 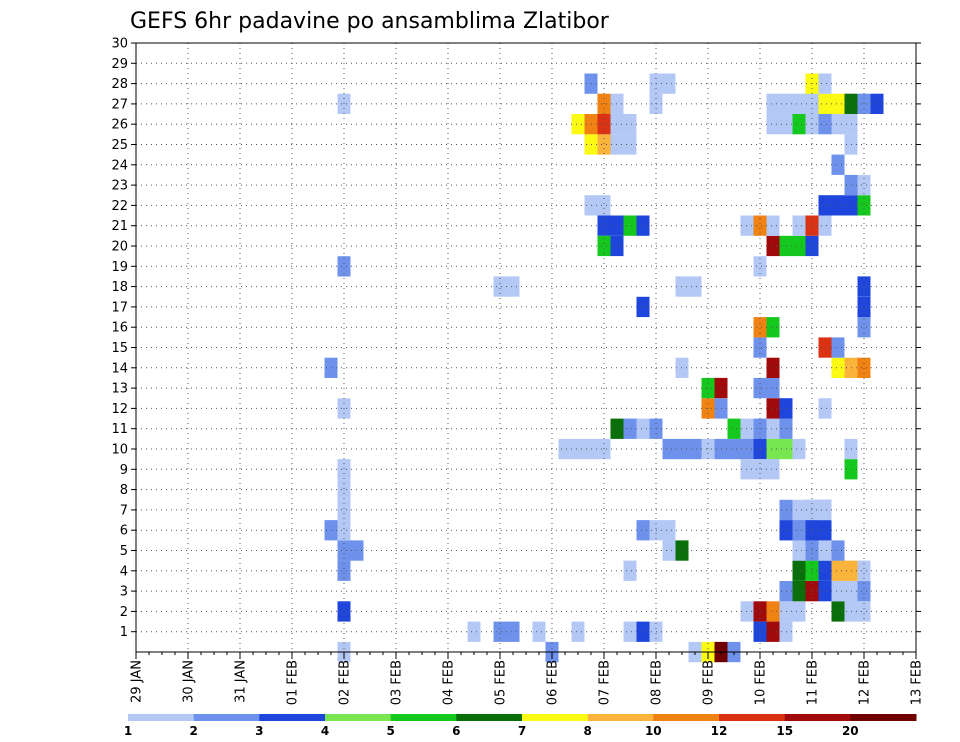 What do you see at coordinates (456, 731) in the screenshot?
I see `colorbar-label: 6` at bounding box center [456, 731].